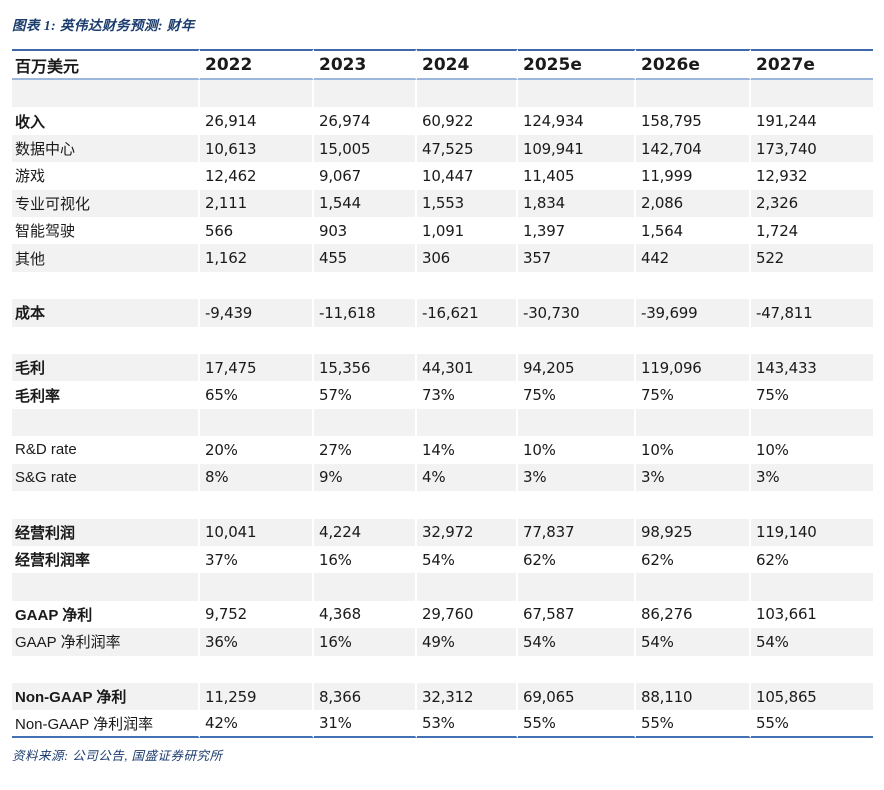 The image size is (884, 790). I want to click on row-label: 经营利润率, so click(106, 559).